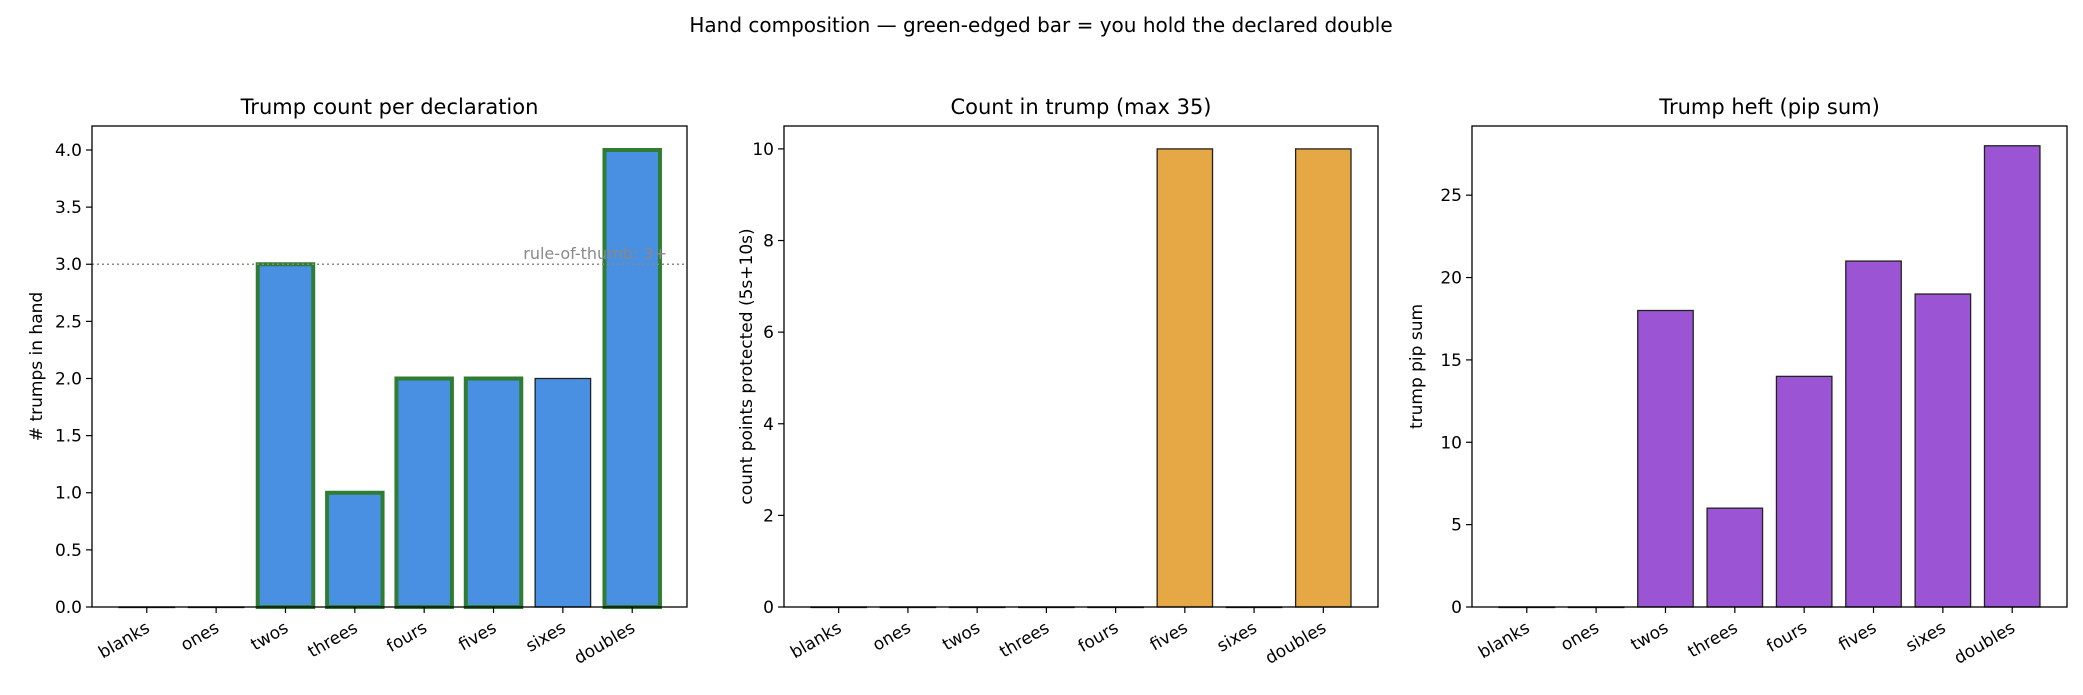  I want to click on y-tick-label: 1.0, so click(68, 494).